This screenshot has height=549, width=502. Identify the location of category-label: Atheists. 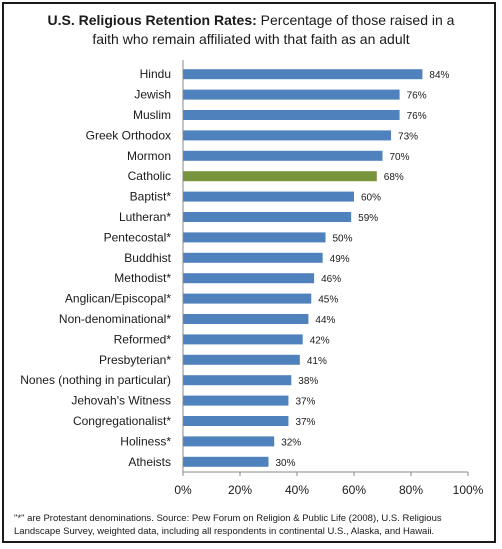
(149, 462).